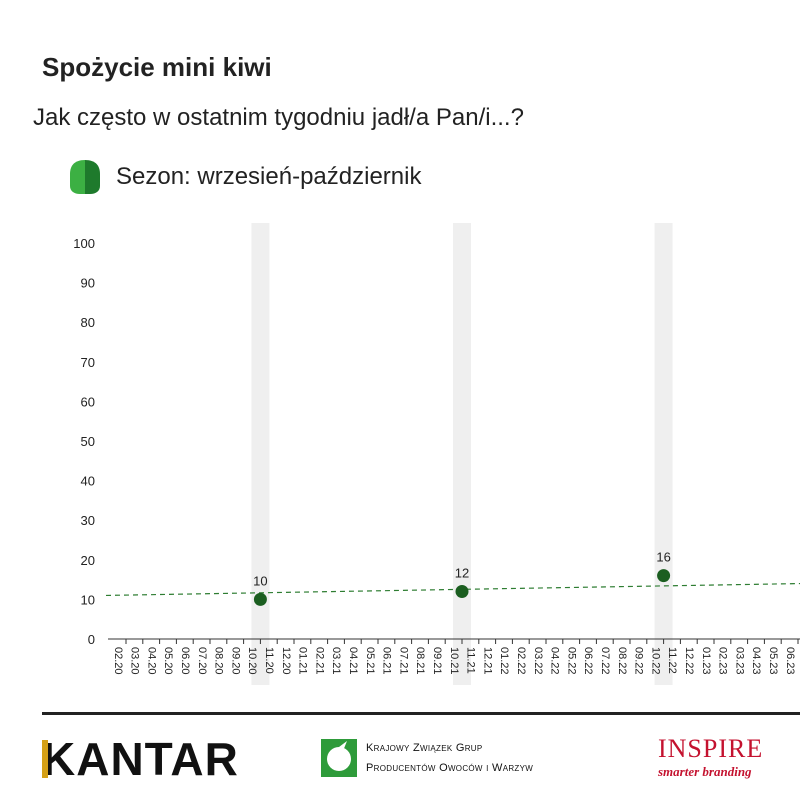 The width and height of the screenshot is (800, 800). What do you see at coordinates (88, 520) in the screenshot?
I see `y-tick-label: 30` at bounding box center [88, 520].